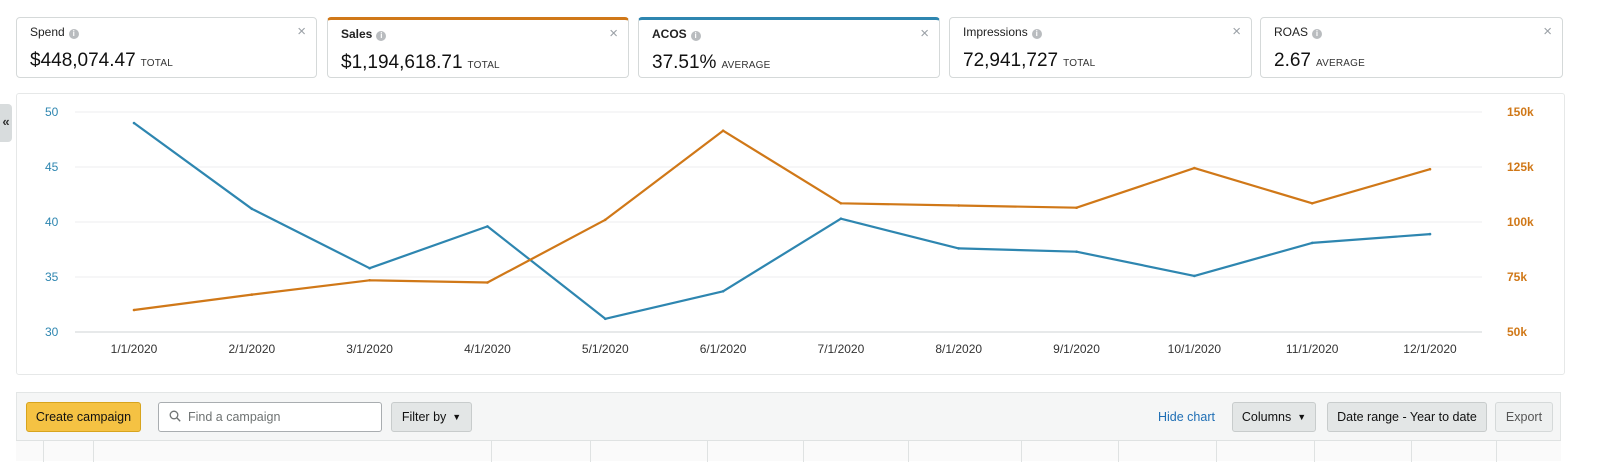 The height and width of the screenshot is (462, 1600). Describe the element at coordinates (156, 63) in the screenshot. I see `metric-kind: TOTAL` at that location.